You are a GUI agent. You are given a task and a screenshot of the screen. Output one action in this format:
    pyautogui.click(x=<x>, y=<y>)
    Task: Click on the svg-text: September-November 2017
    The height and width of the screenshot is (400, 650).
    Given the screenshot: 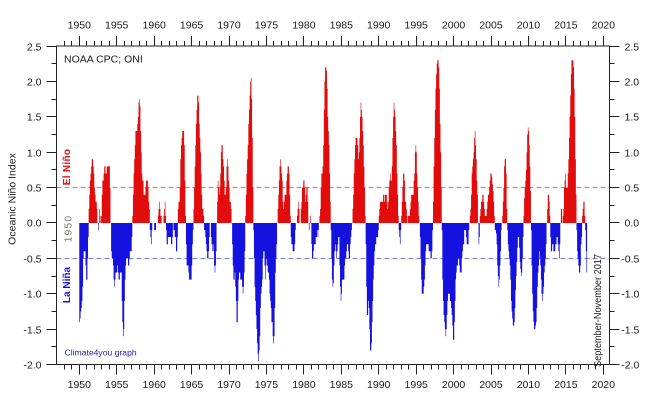 What is the action you would take?
    pyautogui.click(x=598, y=310)
    